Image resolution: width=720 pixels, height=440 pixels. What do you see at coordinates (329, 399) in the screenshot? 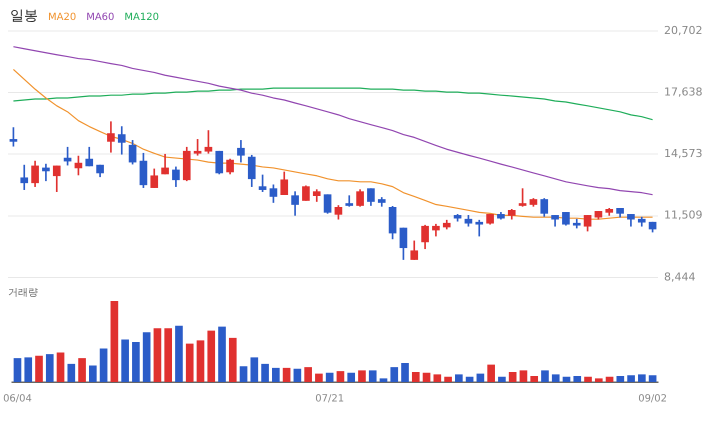
I see `x-tick-label: 07/21` at bounding box center [329, 399].